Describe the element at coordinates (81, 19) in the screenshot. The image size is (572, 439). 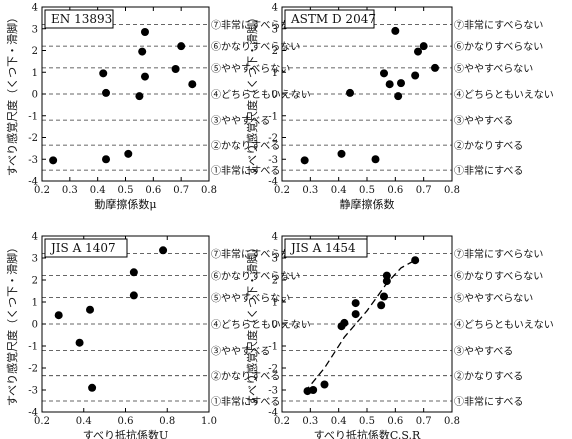
I see `standard-label: EN 13893` at that location.